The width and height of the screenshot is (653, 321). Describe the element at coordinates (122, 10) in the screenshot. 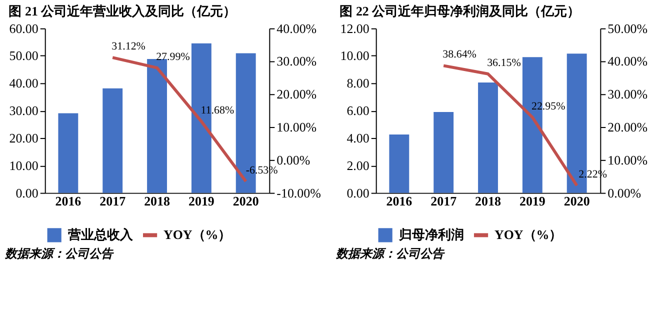

I see `chart-title: 图 21 公司近年营业收入及同比（亿元）` at that location.